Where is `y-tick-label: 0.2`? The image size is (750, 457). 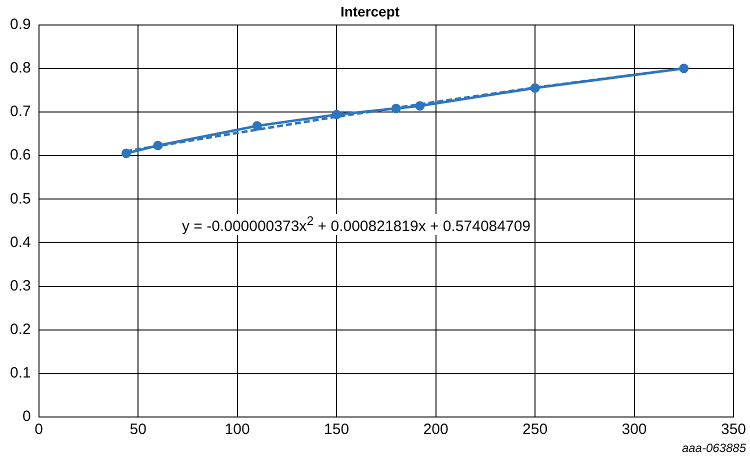
y-tick-label: 0.2 is located at coordinates (20, 329).